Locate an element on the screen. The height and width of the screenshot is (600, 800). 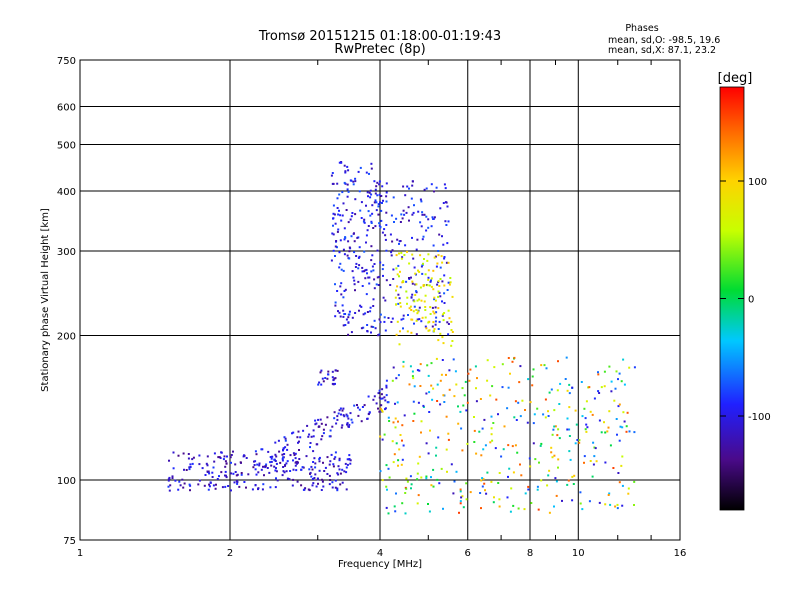
x-tick-label: 6 is located at coordinates (468, 553).